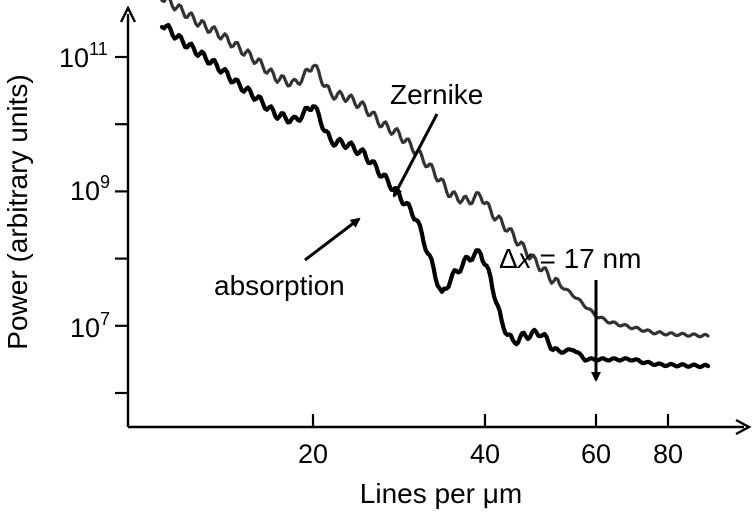  I want to click on x-tick-label-20: 20, so click(313, 454).